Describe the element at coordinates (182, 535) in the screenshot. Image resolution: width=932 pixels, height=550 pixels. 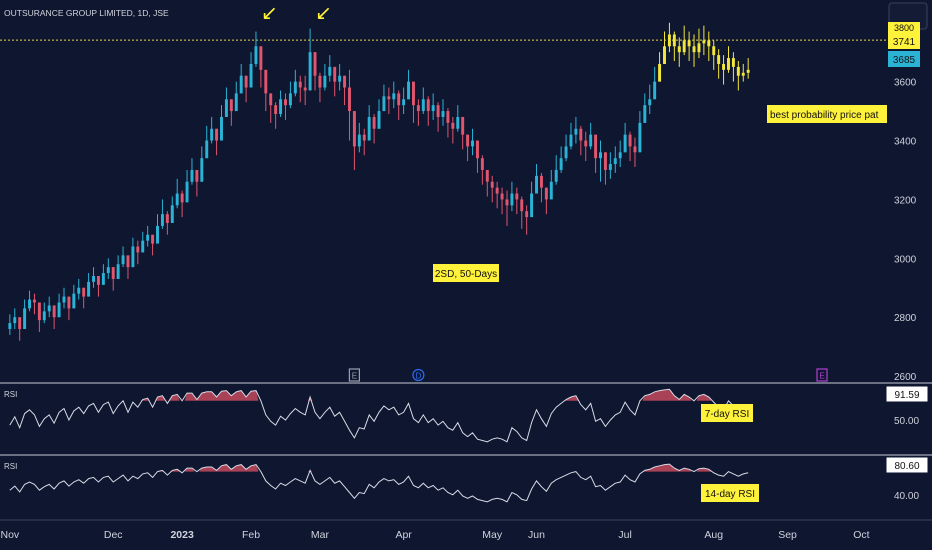
I see `time-tick-label: 2023` at that location.